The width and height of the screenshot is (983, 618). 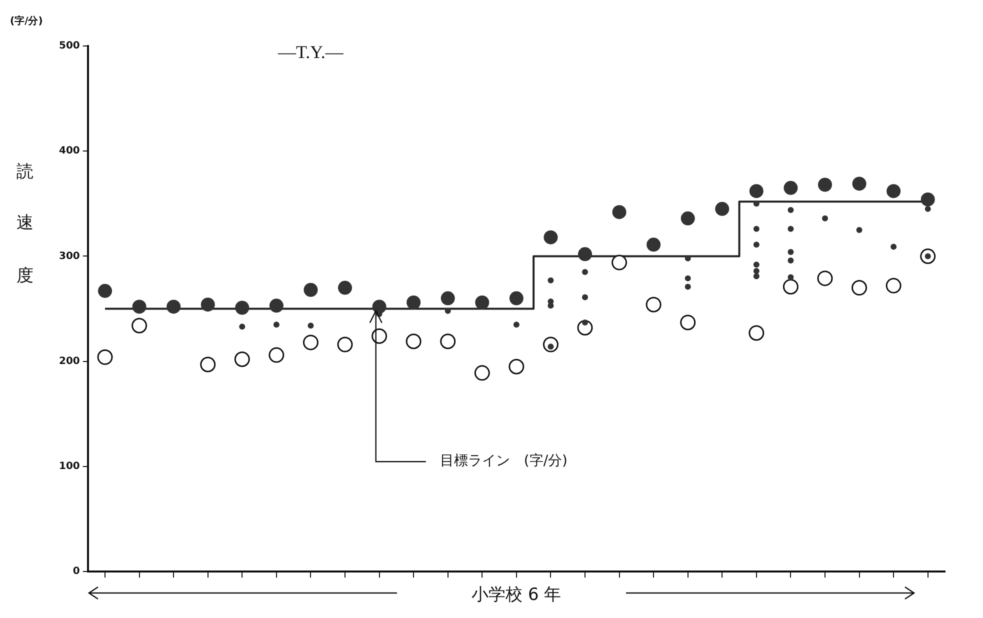 I want to click on y-tick-label: 400, so click(x=69, y=151).